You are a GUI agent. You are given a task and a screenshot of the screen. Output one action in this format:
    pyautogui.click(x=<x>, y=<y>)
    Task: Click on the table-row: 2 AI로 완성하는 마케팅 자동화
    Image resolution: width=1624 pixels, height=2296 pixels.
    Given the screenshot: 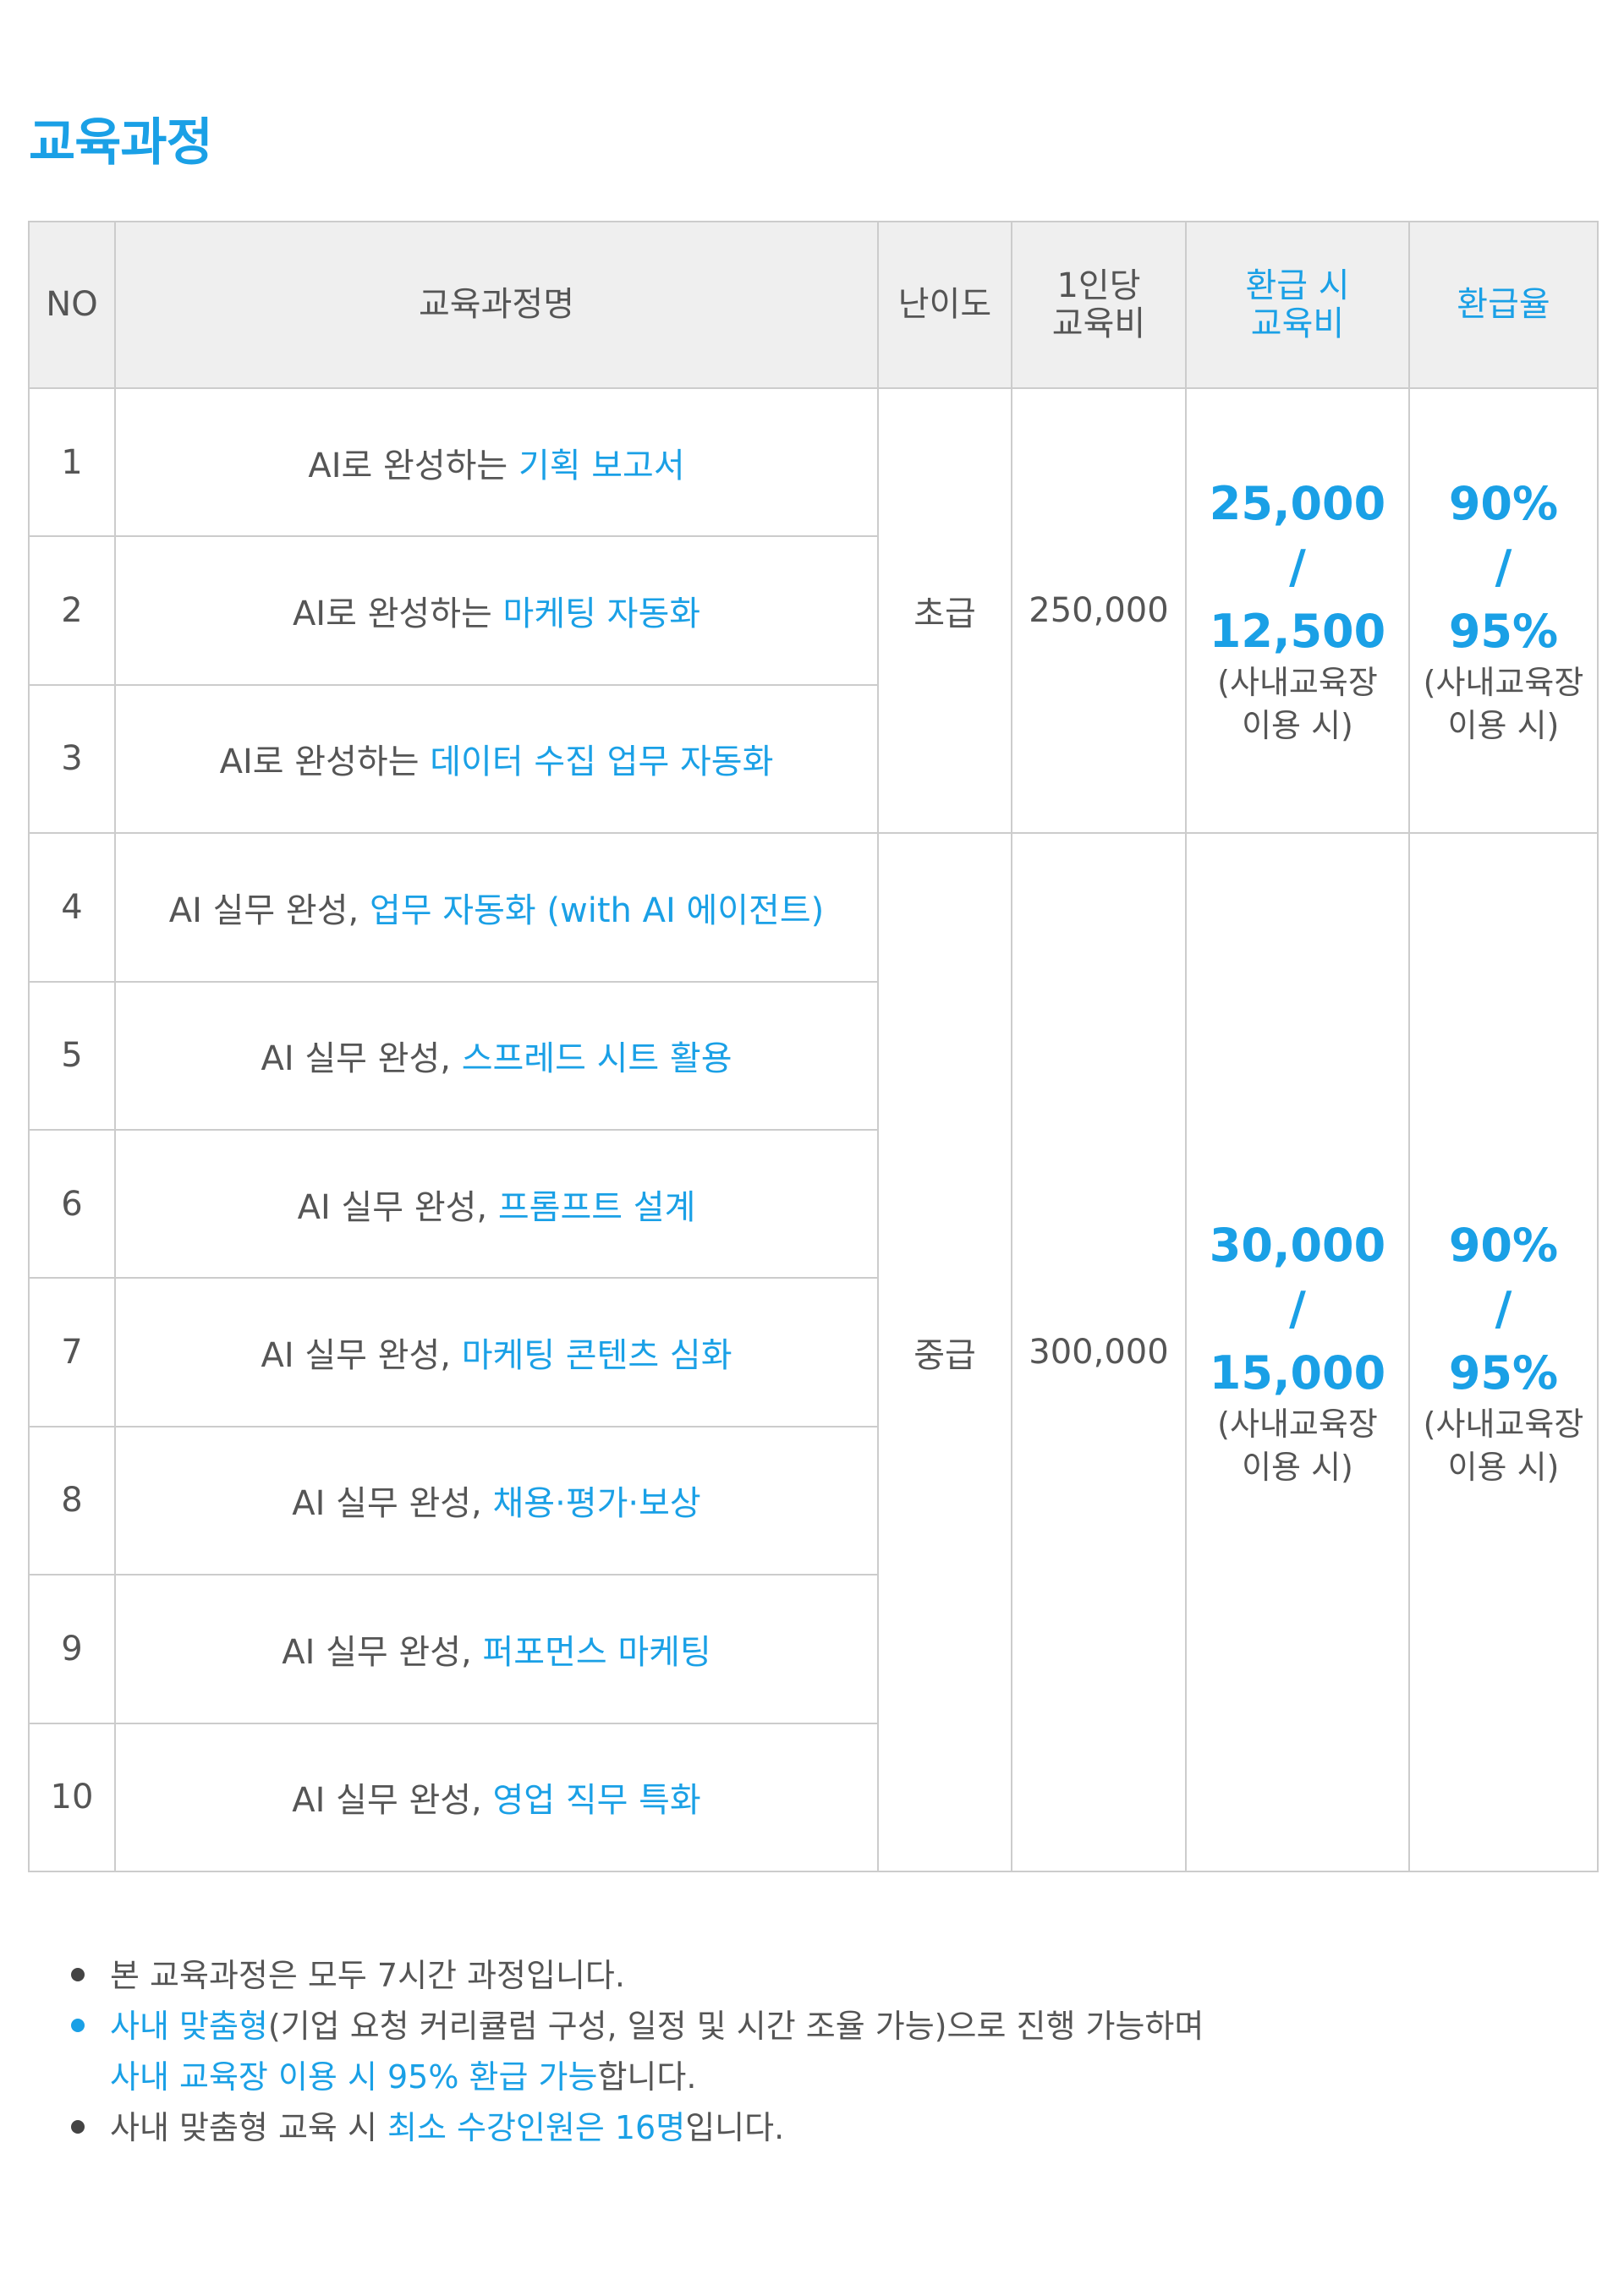 What is the action you would take?
    pyautogui.click(x=813, y=610)
    